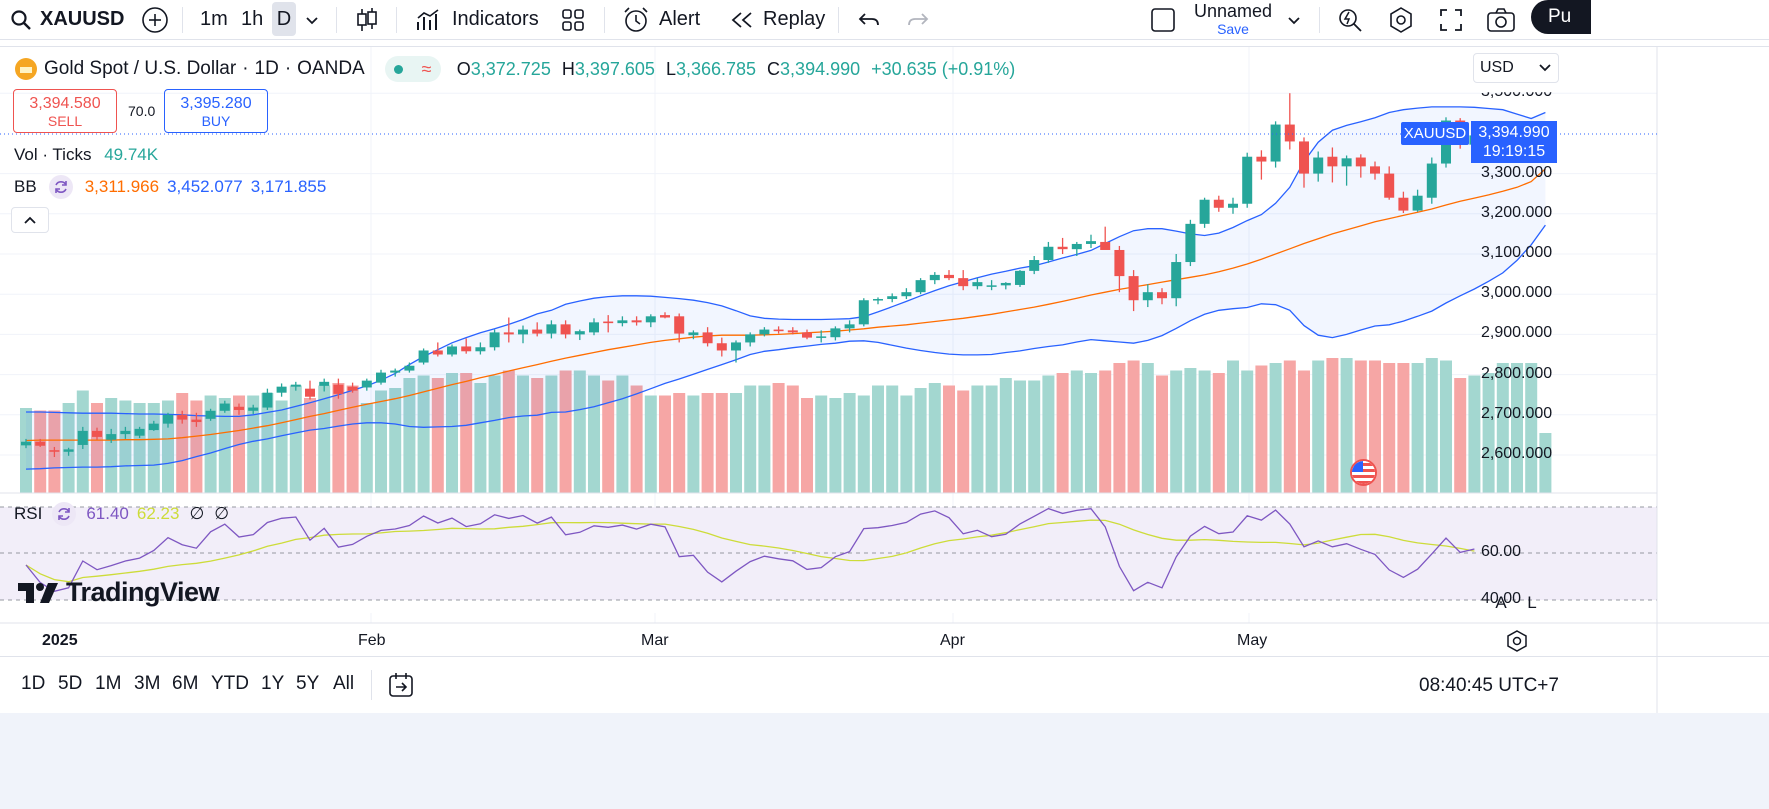 The width and height of the screenshot is (1769, 809). What do you see at coordinates (412, 69) in the screenshot?
I see `market-status-pill: ≈` at bounding box center [412, 69].